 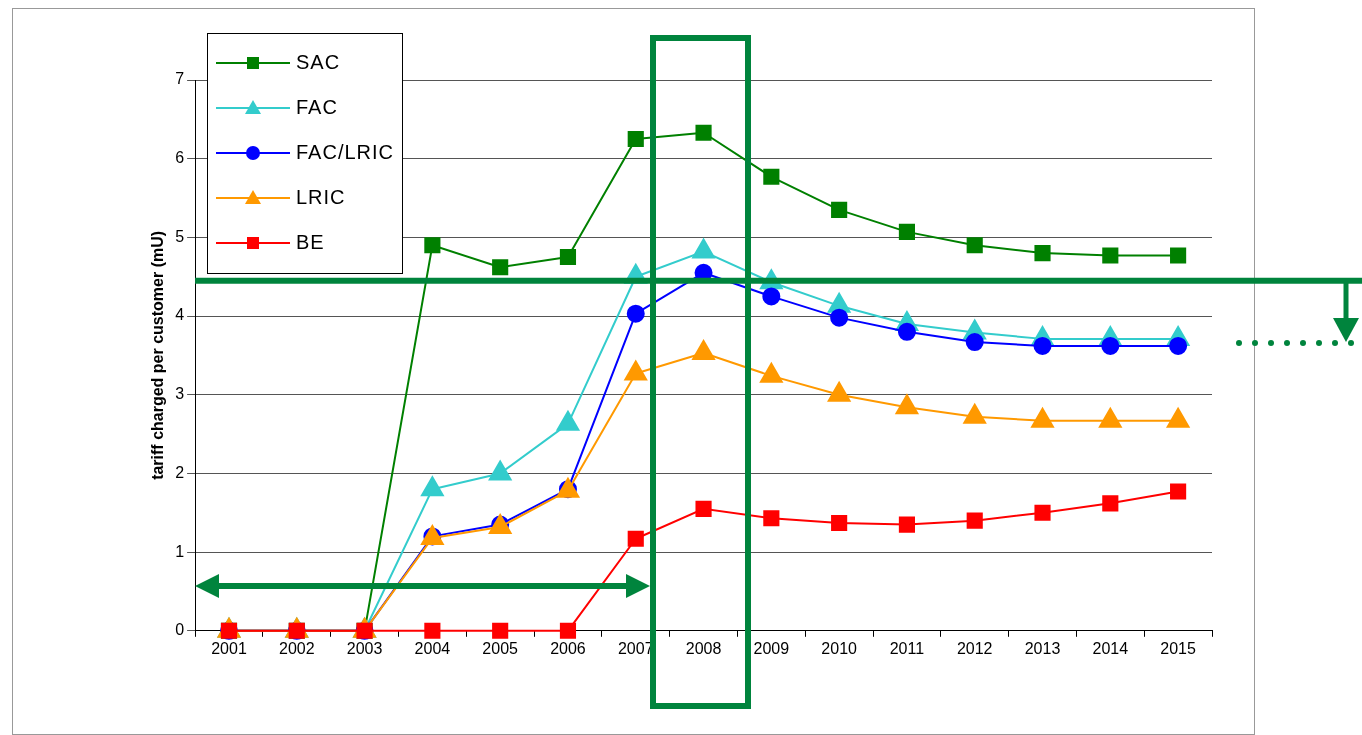 What do you see at coordinates (317, 107) in the screenshot?
I see `legend-label: FAC` at bounding box center [317, 107].